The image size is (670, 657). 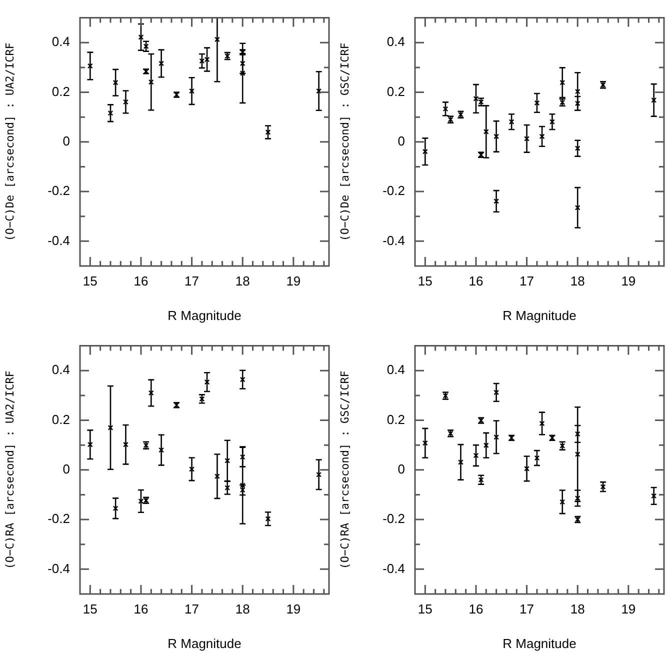 What do you see at coordinates (345, 470) in the screenshot?
I see `y-axis-title: (O−C)RA [arcsecond] : GSC/ICRF` at bounding box center [345, 470].